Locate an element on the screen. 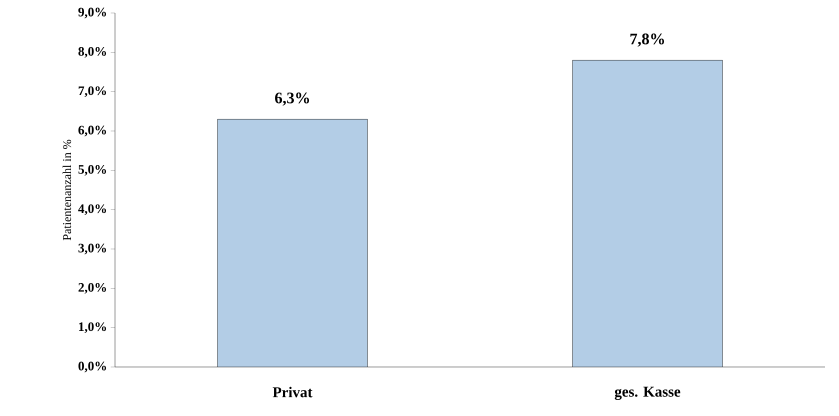 The image size is (839, 416). y-tick-label: 0,0% is located at coordinates (92, 367).